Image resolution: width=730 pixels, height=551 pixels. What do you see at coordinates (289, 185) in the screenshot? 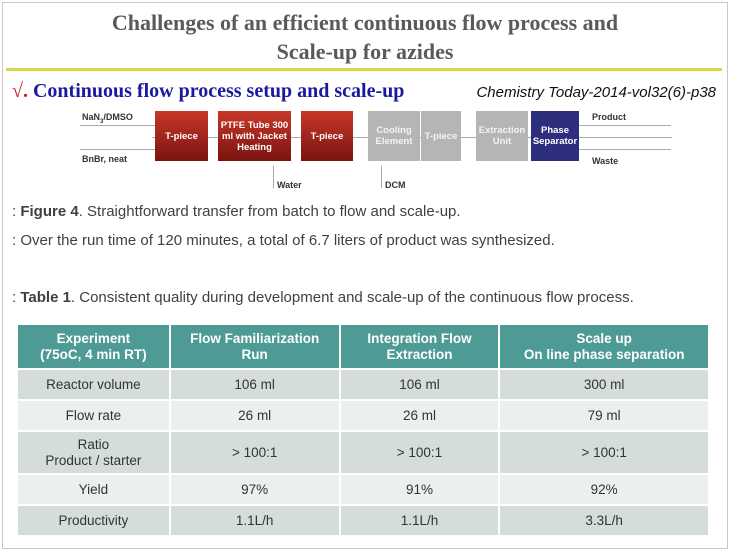
I see `input-water: Water` at bounding box center [289, 185].